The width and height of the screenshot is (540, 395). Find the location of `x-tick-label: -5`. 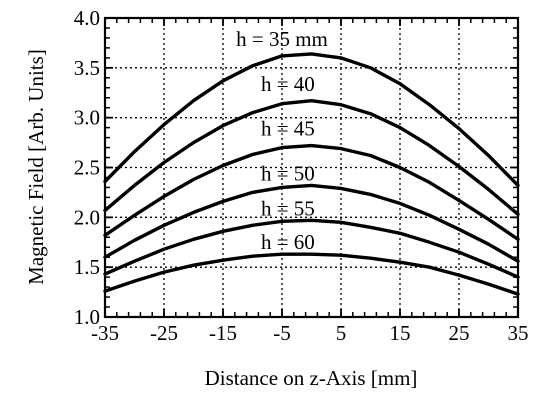

x-tick-label: -5 is located at coordinates (282, 333).